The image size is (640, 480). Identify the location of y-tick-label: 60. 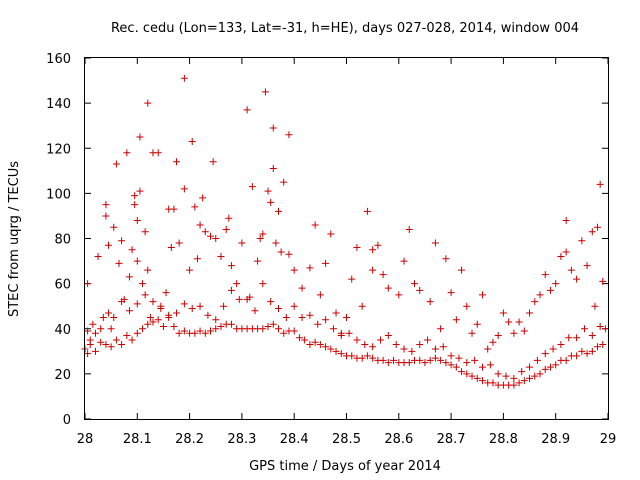
(62, 285).